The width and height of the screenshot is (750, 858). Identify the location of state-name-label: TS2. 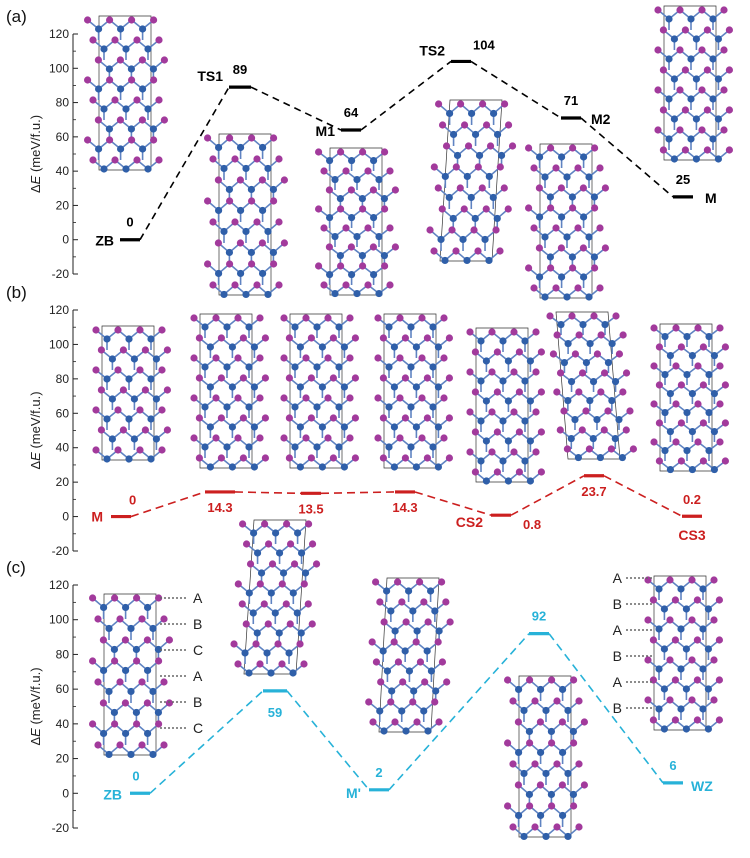
(432, 50).